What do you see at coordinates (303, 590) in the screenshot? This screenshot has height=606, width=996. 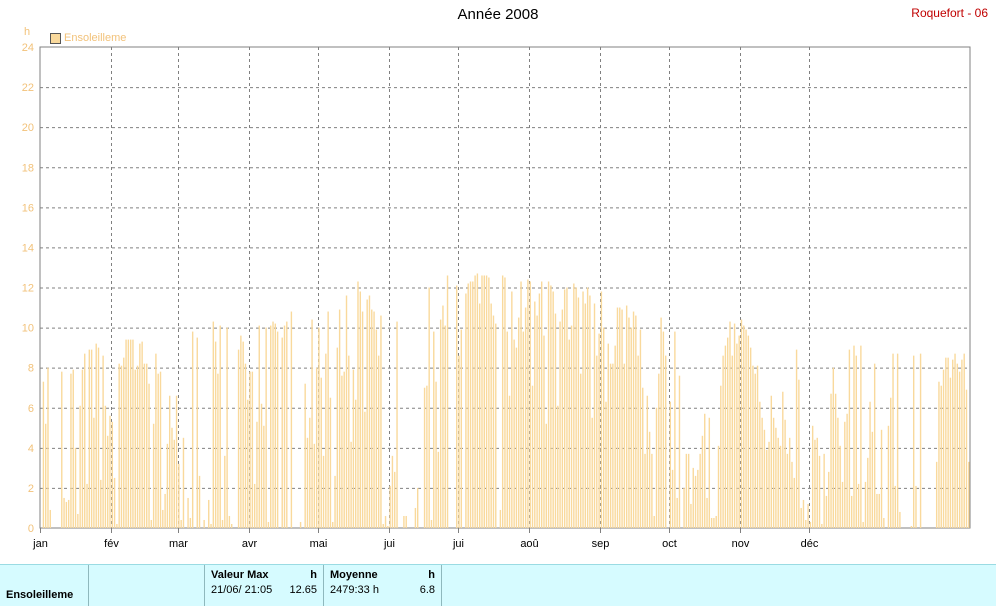 I see `max-value: 12.65` at bounding box center [303, 590].